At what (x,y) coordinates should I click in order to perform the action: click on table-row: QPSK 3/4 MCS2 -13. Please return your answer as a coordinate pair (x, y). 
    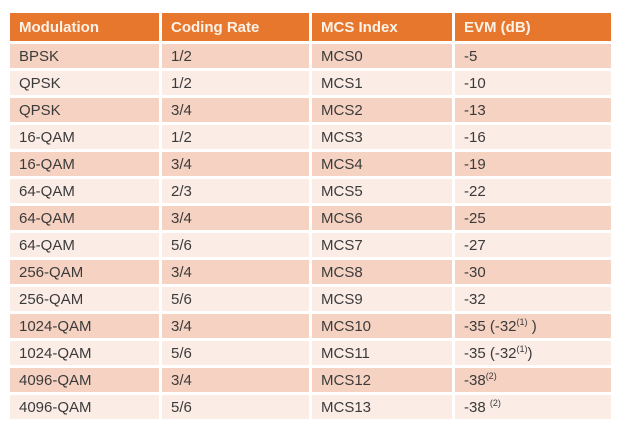
    Looking at the image, I should click on (310, 111).